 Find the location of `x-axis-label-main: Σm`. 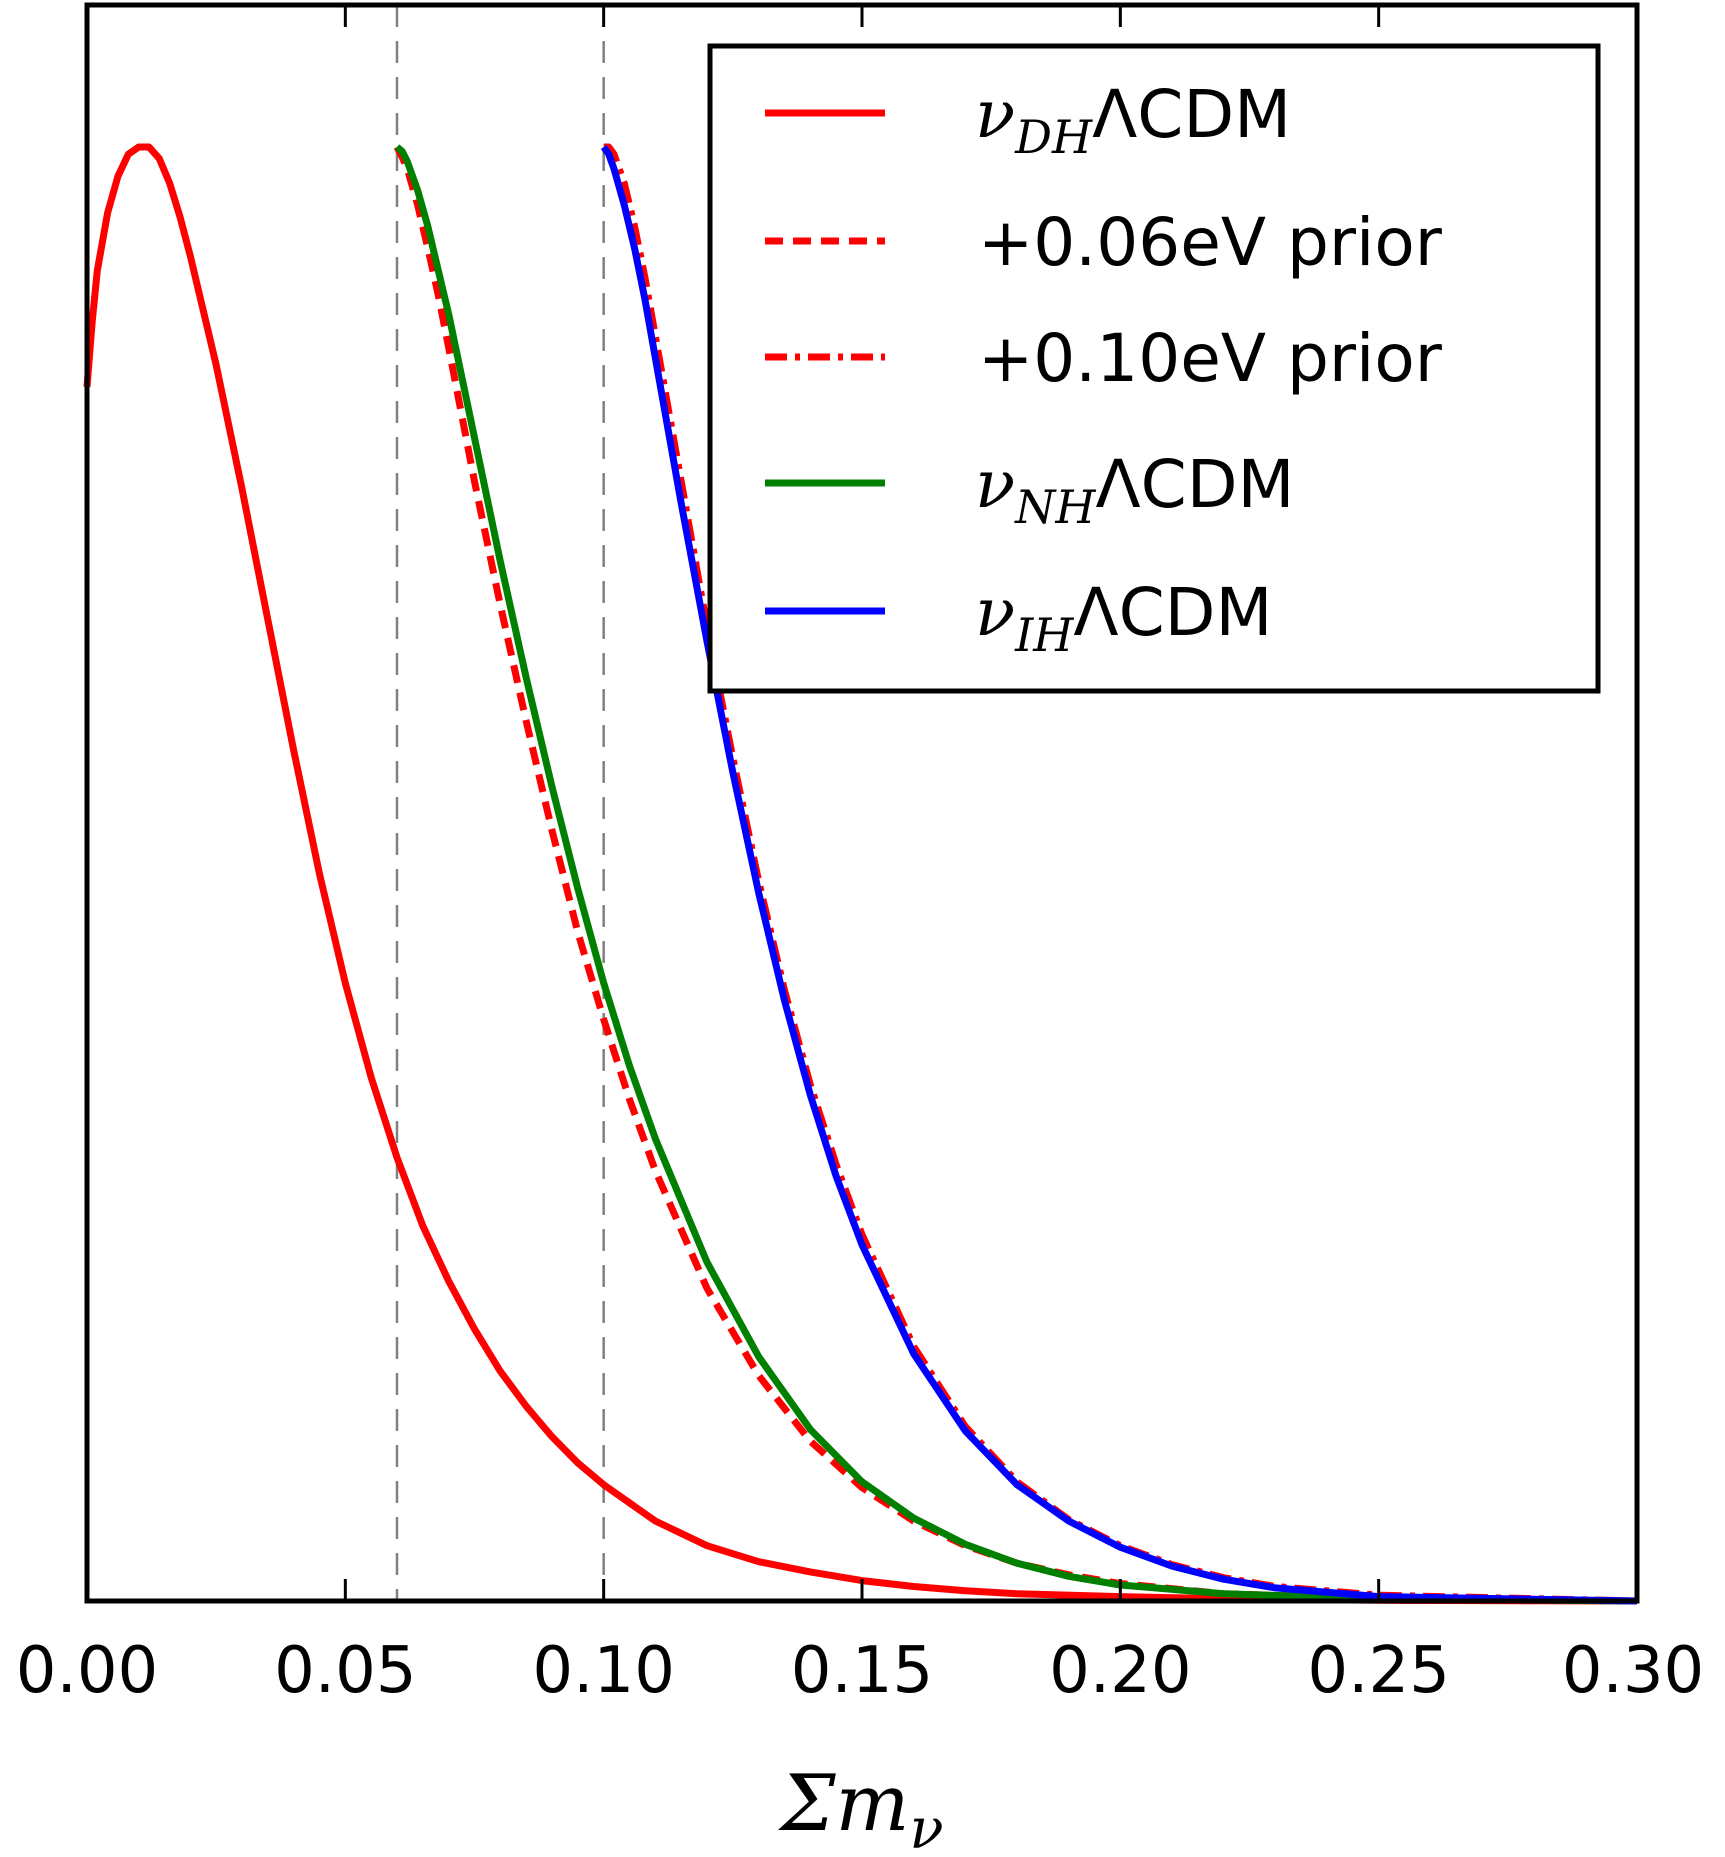

x-axis-label-main: Σm is located at coordinates (843, 1804).